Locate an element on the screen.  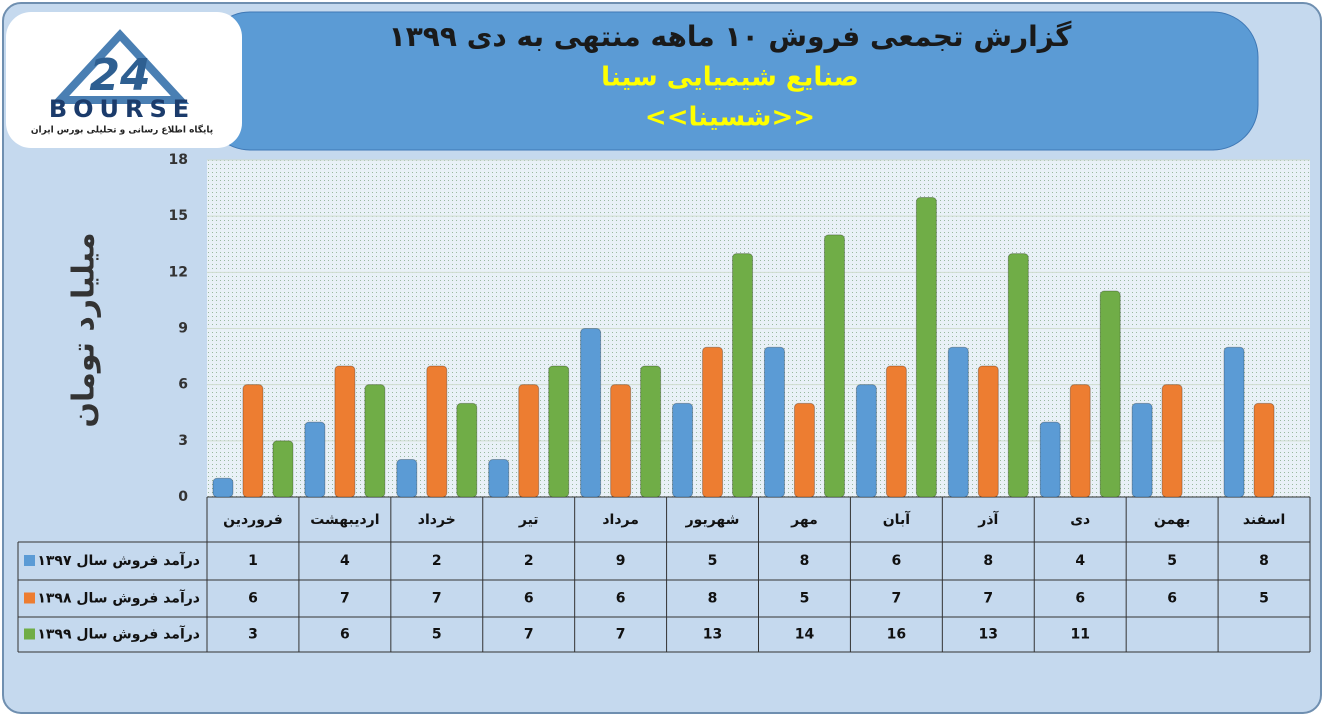
x-tick-label: خرداد is located at coordinates (437, 520).